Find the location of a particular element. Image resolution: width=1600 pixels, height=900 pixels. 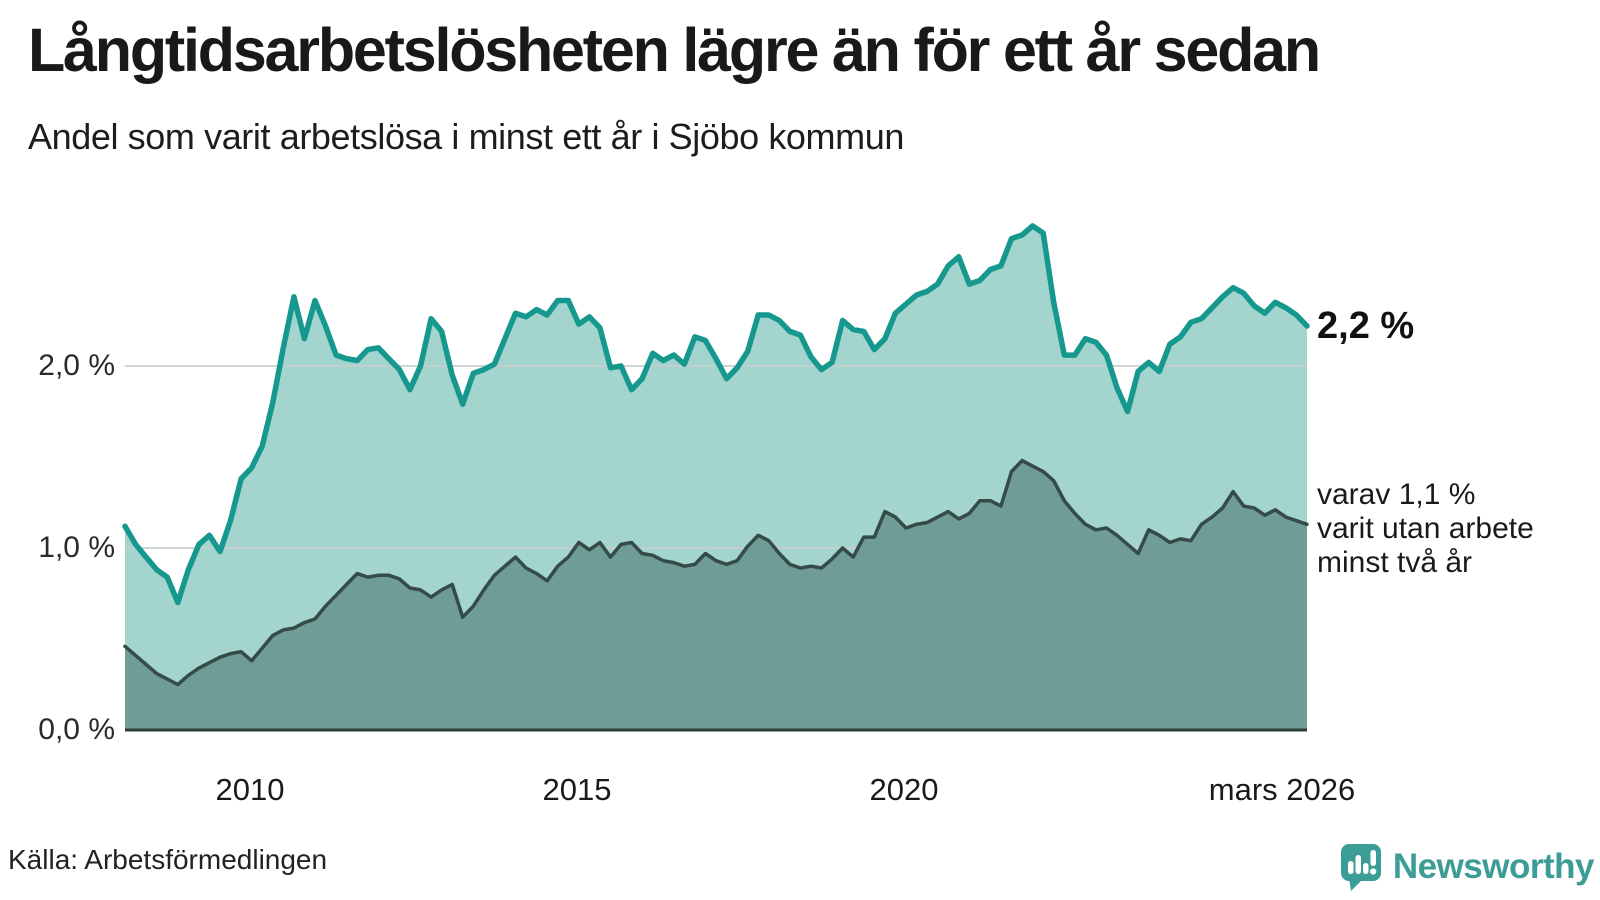

source-credit: Källa: Arbetsförmedlingen is located at coordinates (168, 859).